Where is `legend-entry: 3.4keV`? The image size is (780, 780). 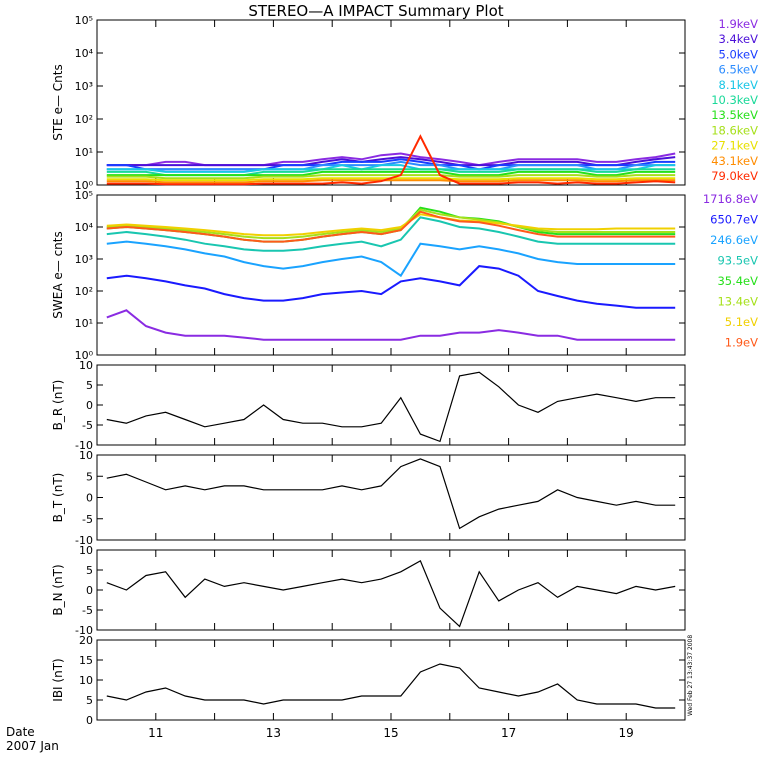 legend-entry: 3.4keV is located at coordinates (739, 39).